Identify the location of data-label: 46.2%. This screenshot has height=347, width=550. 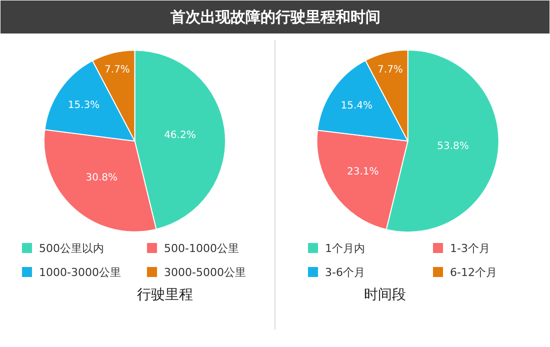
(180, 136).